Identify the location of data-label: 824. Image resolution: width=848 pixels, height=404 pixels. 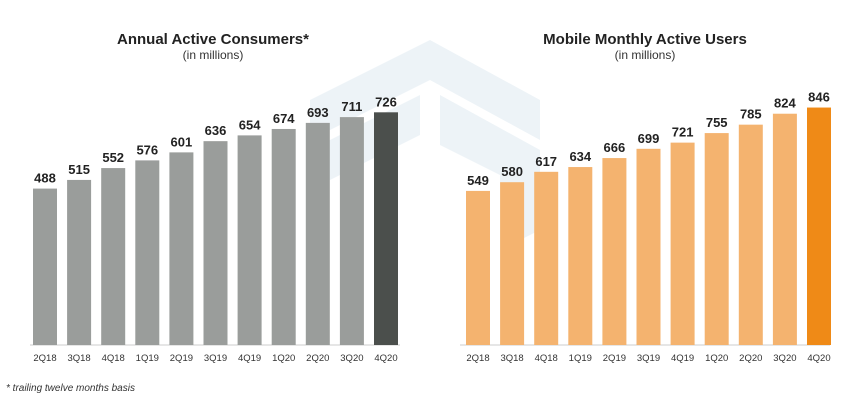
(785, 103).